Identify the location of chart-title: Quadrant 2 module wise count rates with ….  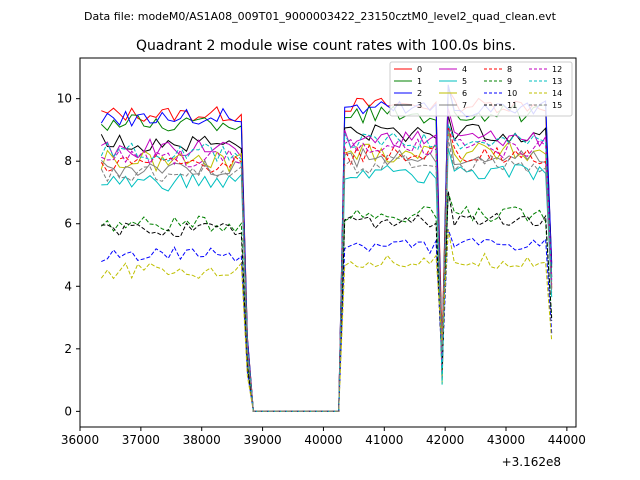
(326, 46).